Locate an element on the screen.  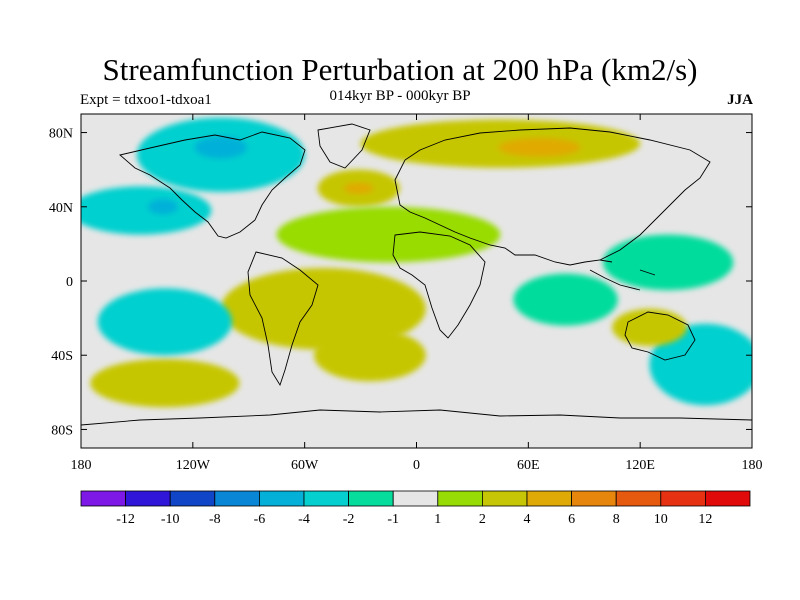
coastline-greenland is located at coordinates (344, 146).